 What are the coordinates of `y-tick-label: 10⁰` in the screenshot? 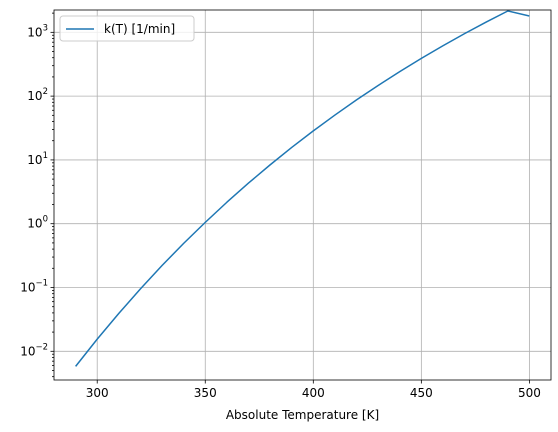 It's located at (37, 223).